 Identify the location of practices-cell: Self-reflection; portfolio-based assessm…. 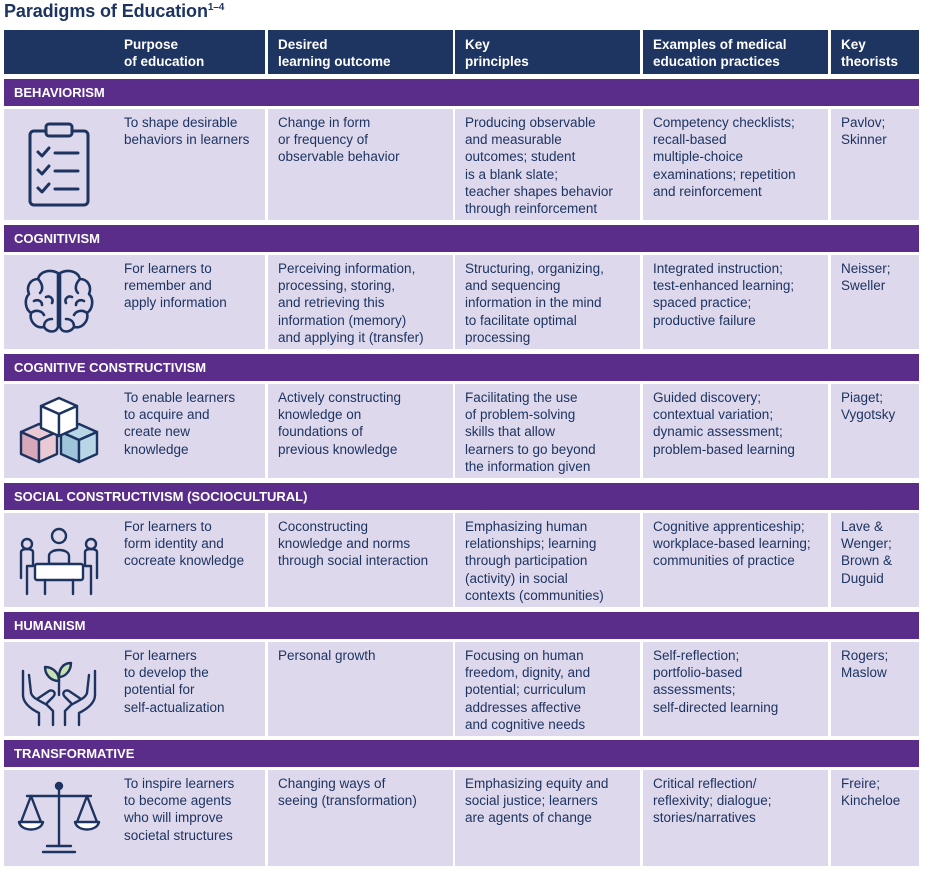
(735, 689).